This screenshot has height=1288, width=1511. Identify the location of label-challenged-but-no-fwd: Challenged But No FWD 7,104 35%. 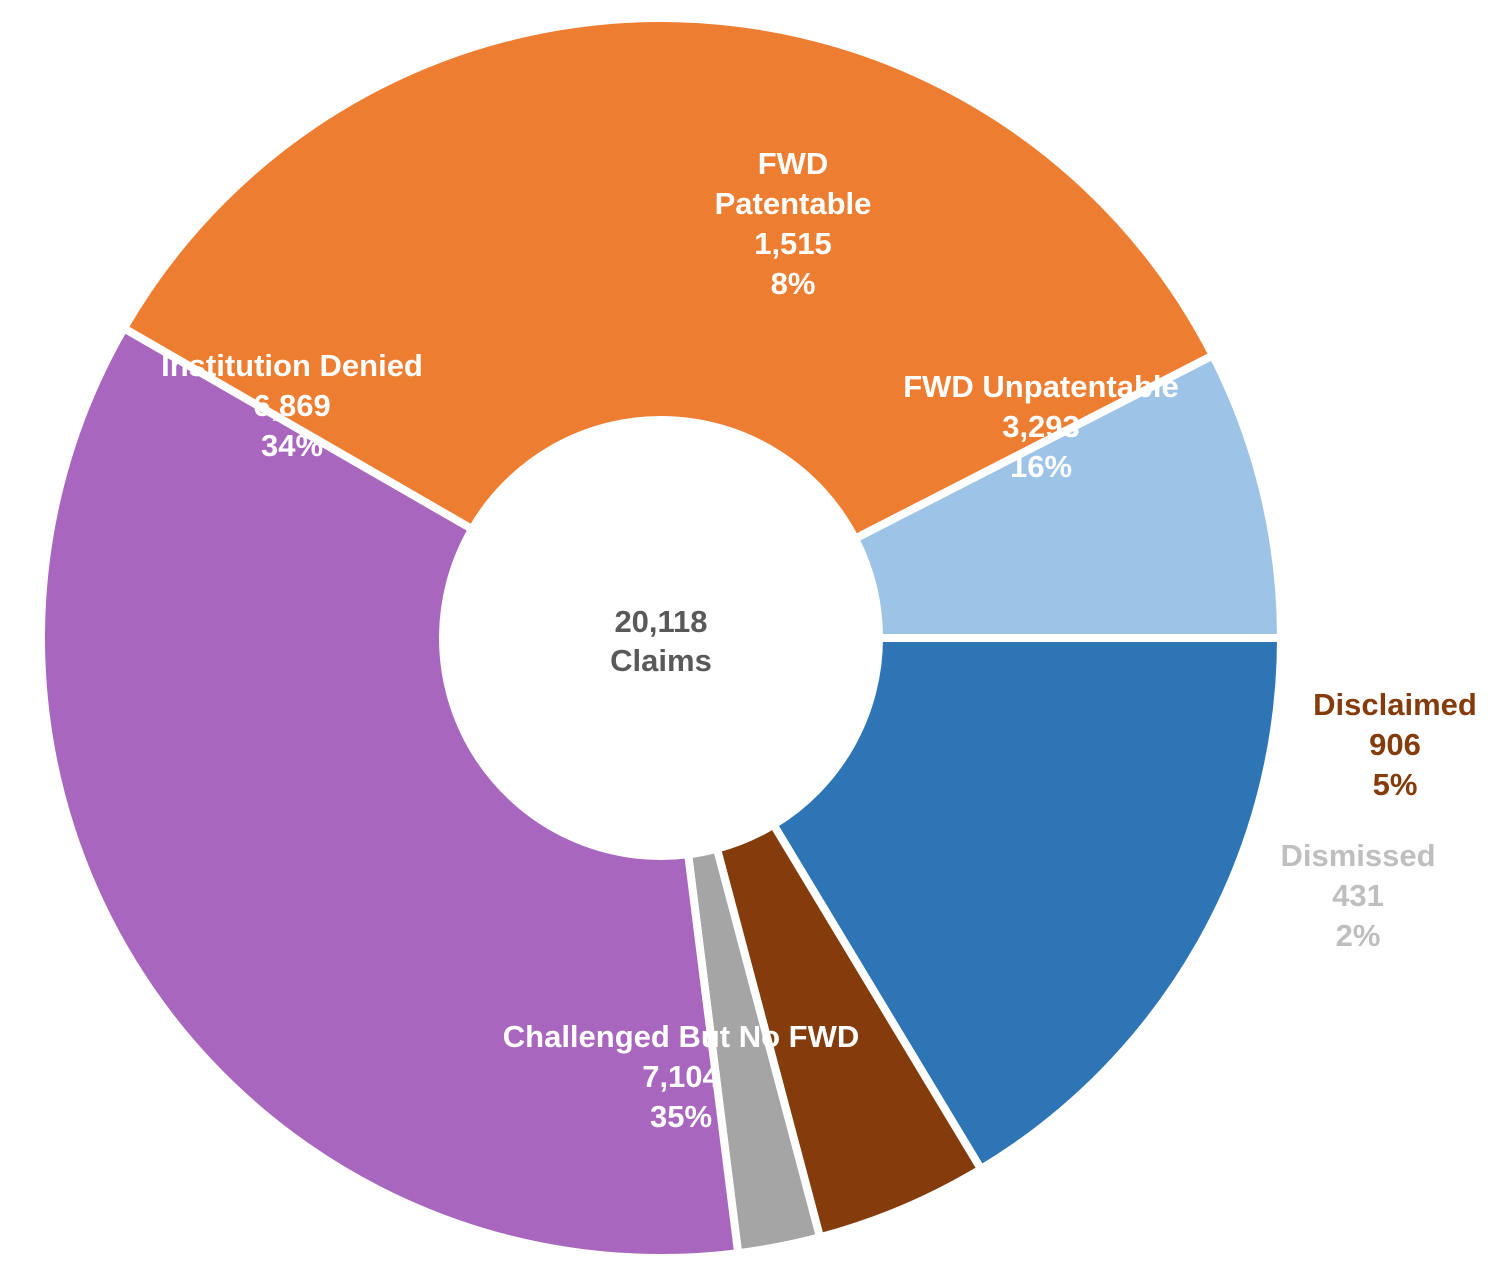
(681, 1076).